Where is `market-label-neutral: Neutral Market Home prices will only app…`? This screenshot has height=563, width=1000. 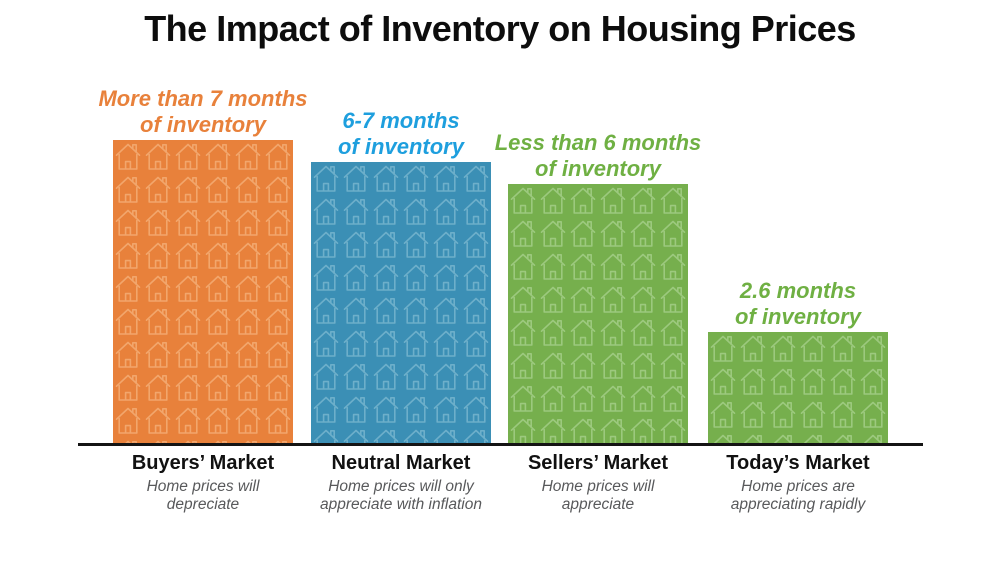
market-label-neutral: Neutral Market Home prices will only app… is located at coordinates (401, 482).